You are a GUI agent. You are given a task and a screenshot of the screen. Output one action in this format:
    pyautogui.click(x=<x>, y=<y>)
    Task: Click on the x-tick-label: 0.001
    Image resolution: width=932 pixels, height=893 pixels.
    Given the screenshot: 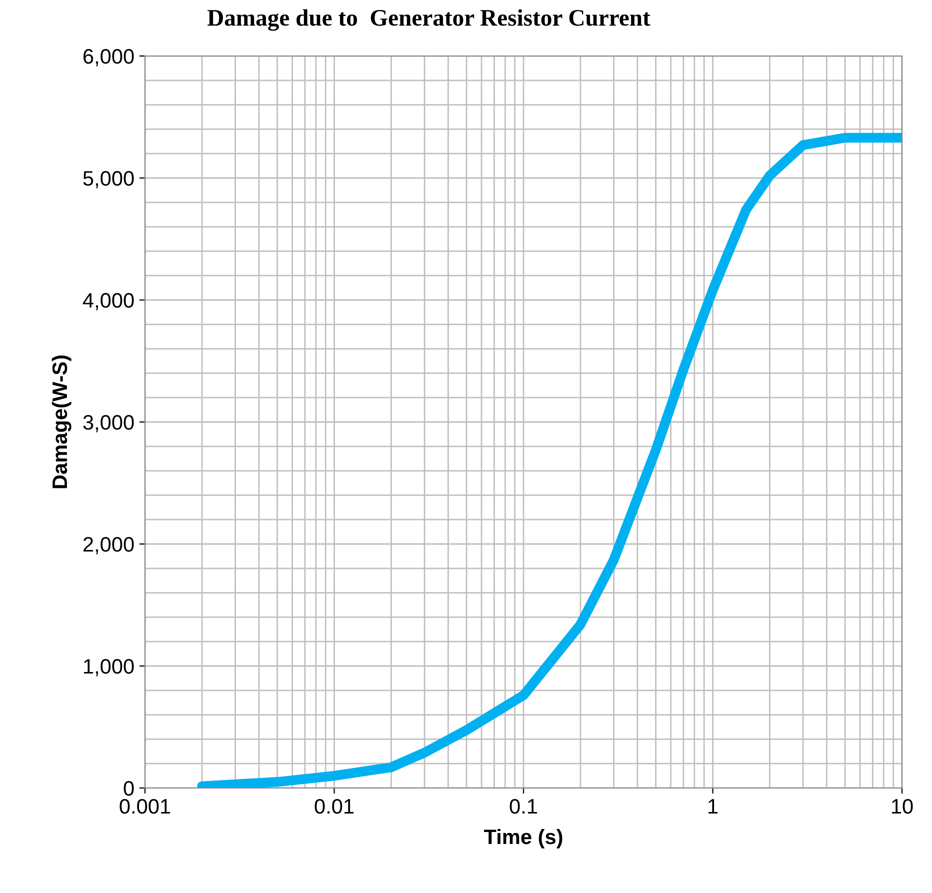 What is the action you would take?
    pyautogui.click(x=145, y=806)
    